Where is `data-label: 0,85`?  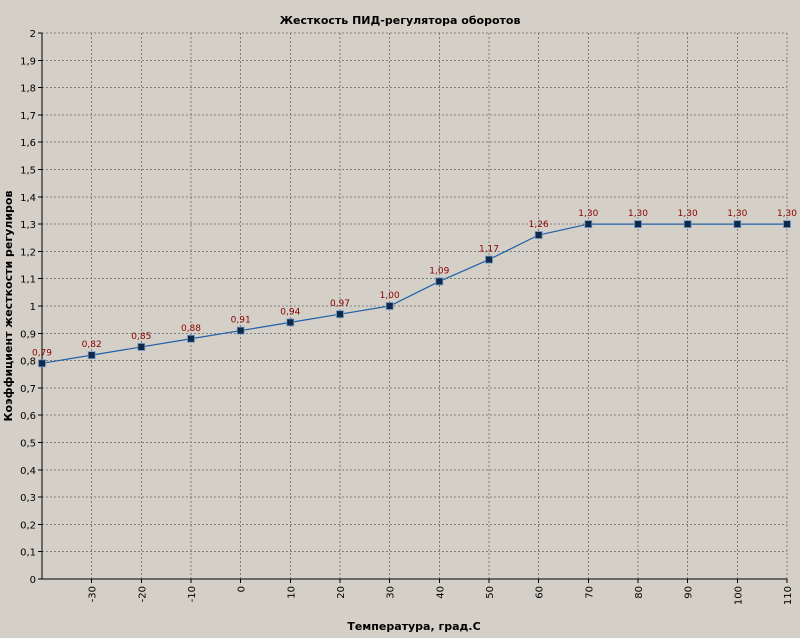 data-label: 0,85 is located at coordinates (141, 337).